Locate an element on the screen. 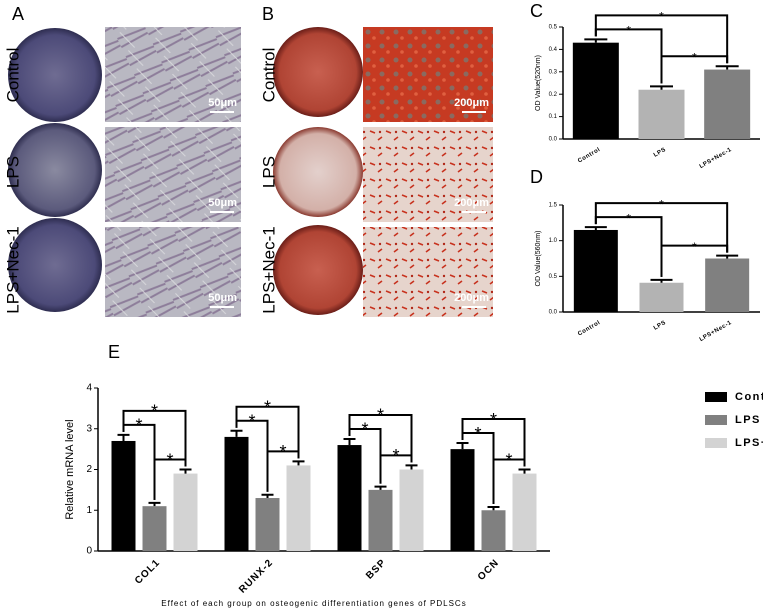 This screenshot has width=763, height=611. x-tick-label: LPS is located at coordinates (660, 153).